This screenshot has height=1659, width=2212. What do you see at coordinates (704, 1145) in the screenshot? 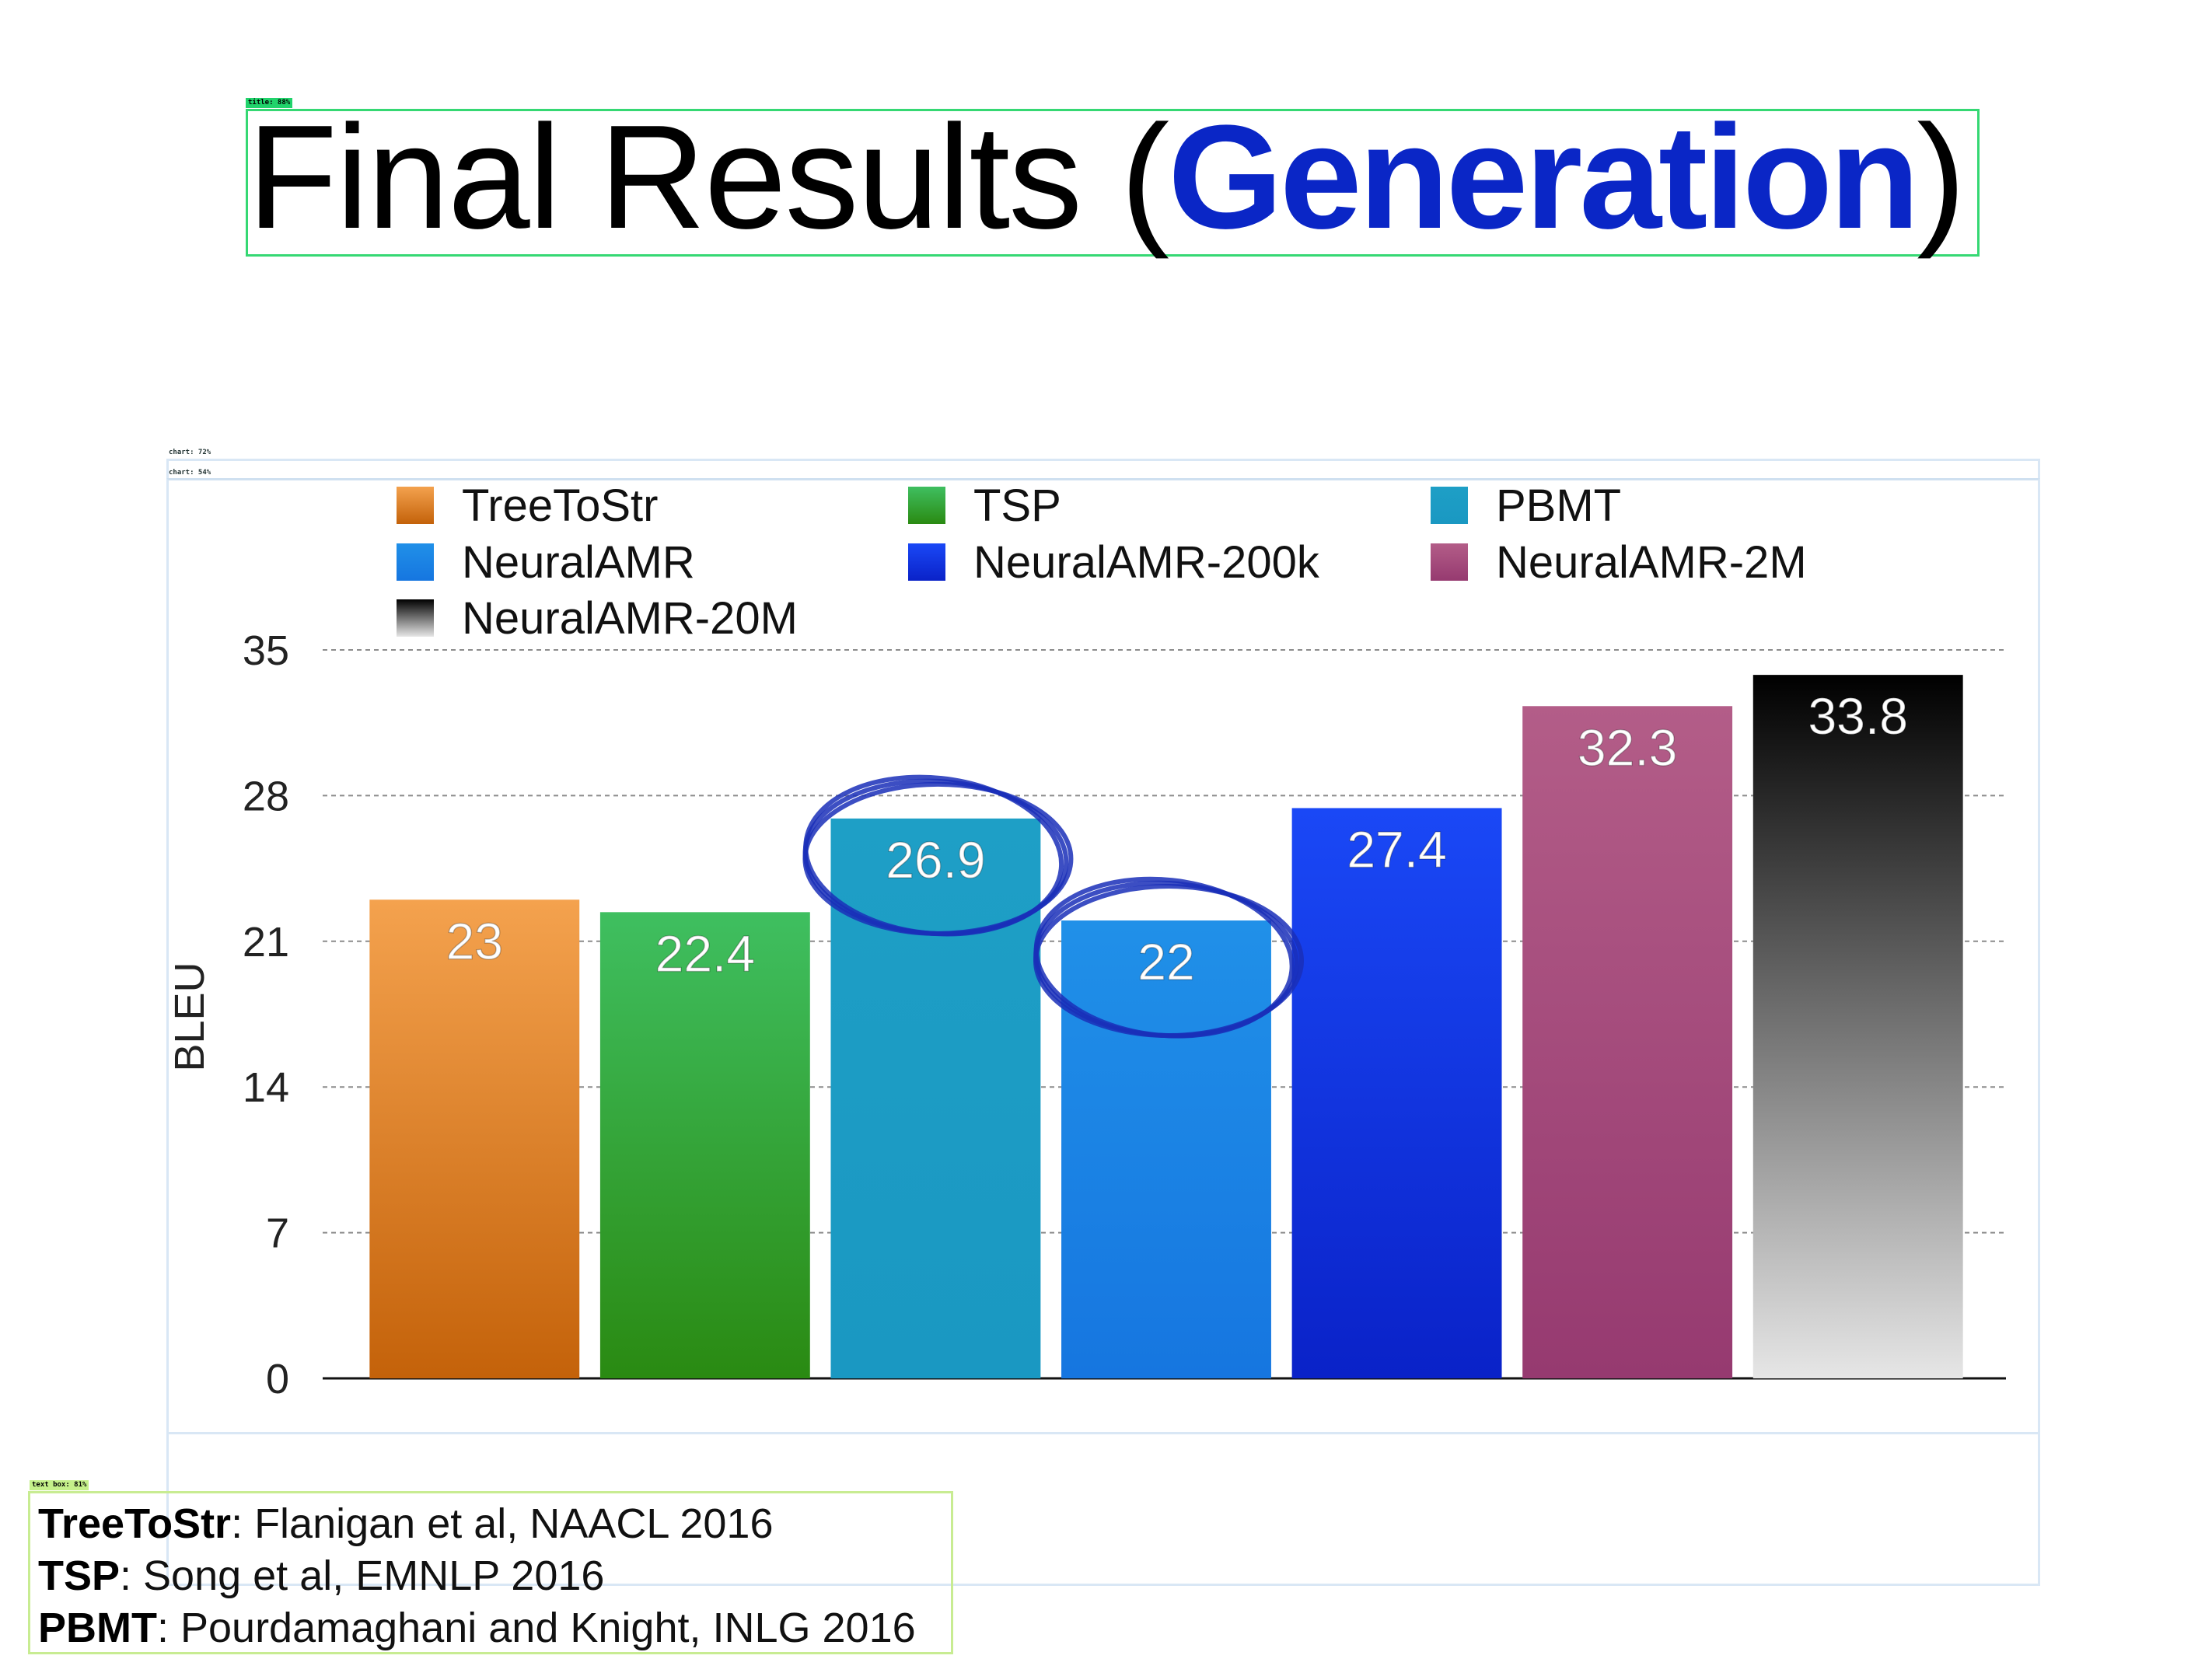
I see `bar-tsp` at bounding box center [704, 1145].